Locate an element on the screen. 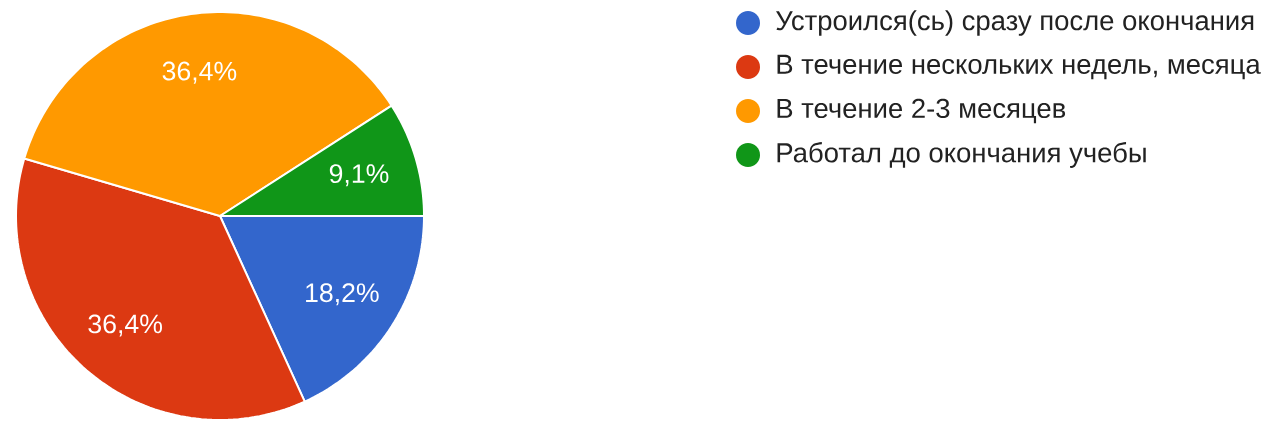 The image size is (1270, 422). legend-label: В течение нескольких недель, месяца is located at coordinates (1019, 67).